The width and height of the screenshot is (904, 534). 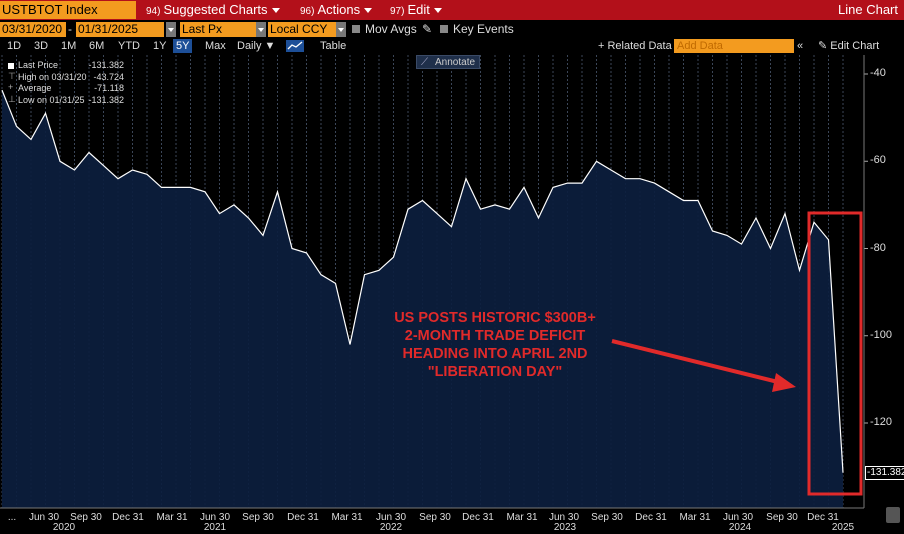 I want to click on legend-high: ⊤ High on 03/31/20 -43.724, so click(x=65, y=77).